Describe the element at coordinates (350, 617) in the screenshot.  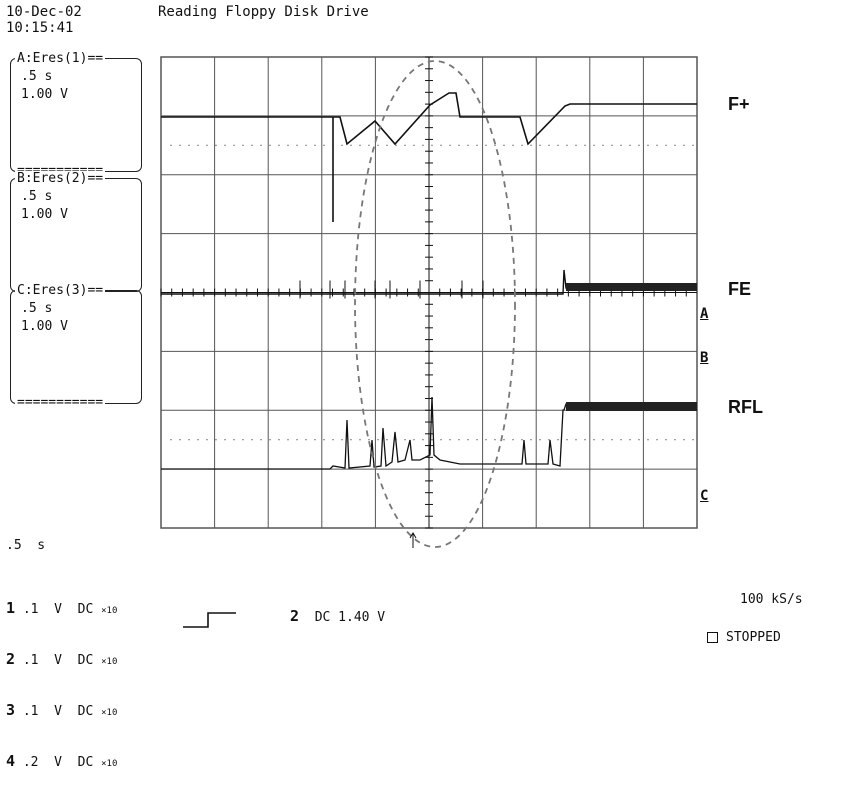
I see `trigger-setting: DC 1.40 V` at that location.